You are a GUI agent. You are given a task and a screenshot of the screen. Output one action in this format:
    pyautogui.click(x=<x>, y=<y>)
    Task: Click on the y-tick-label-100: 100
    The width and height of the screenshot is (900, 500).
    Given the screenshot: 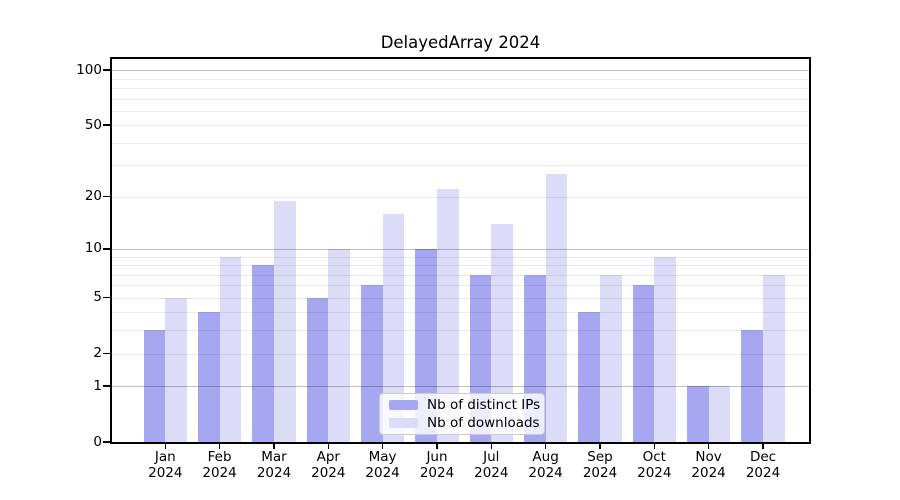 What is the action you would take?
    pyautogui.click(x=89, y=69)
    